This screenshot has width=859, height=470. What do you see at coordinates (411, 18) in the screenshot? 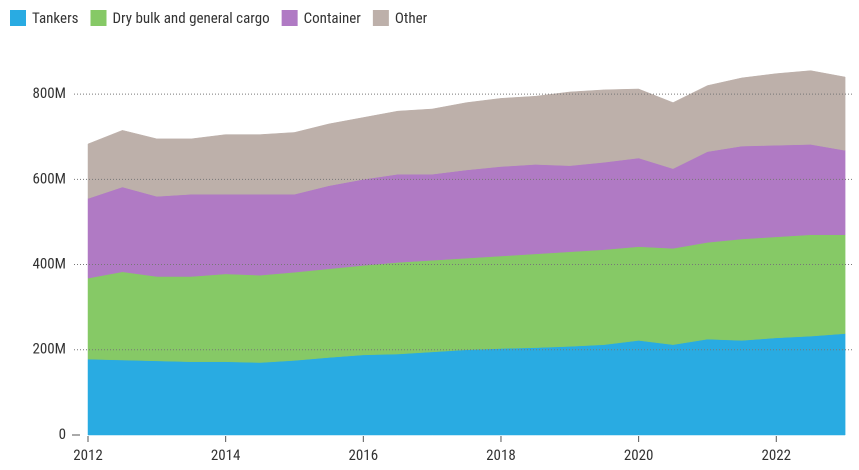
I see `legend-label: Other` at bounding box center [411, 18].